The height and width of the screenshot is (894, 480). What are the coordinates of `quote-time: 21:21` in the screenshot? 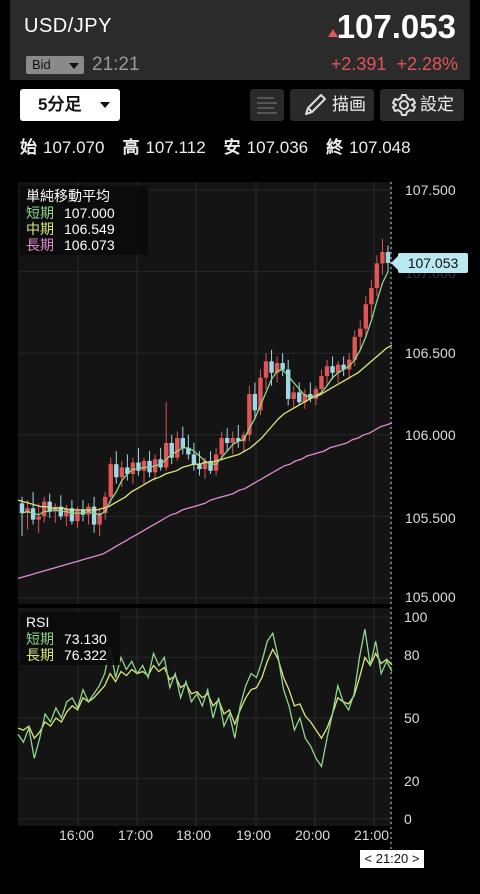 It's located at (116, 64).